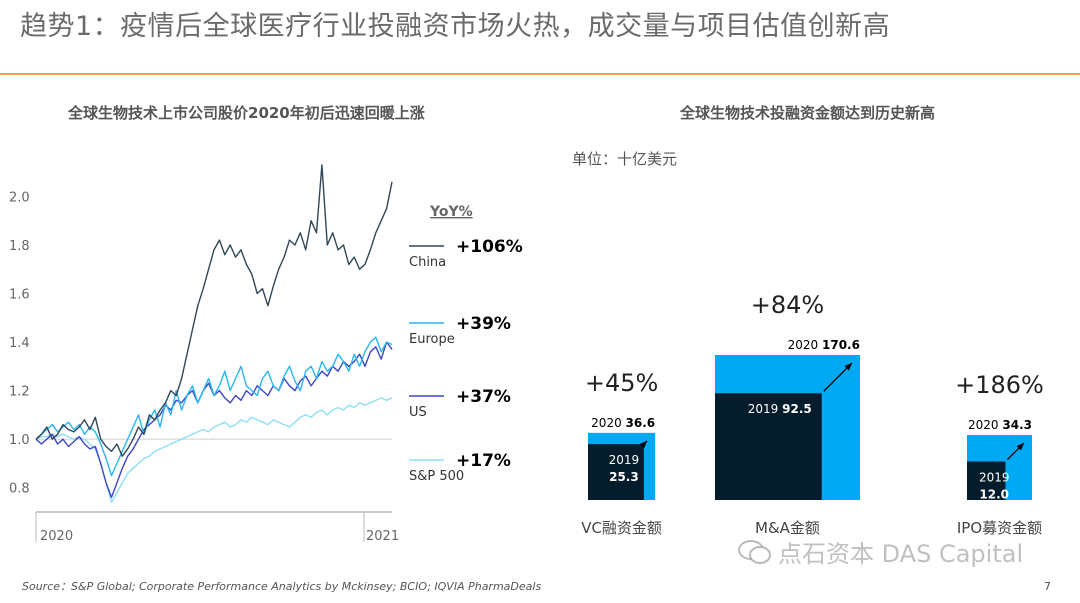 Image resolution: width=1080 pixels, height=603 pixels. I want to click on legend-title: YoY%, so click(451, 212).